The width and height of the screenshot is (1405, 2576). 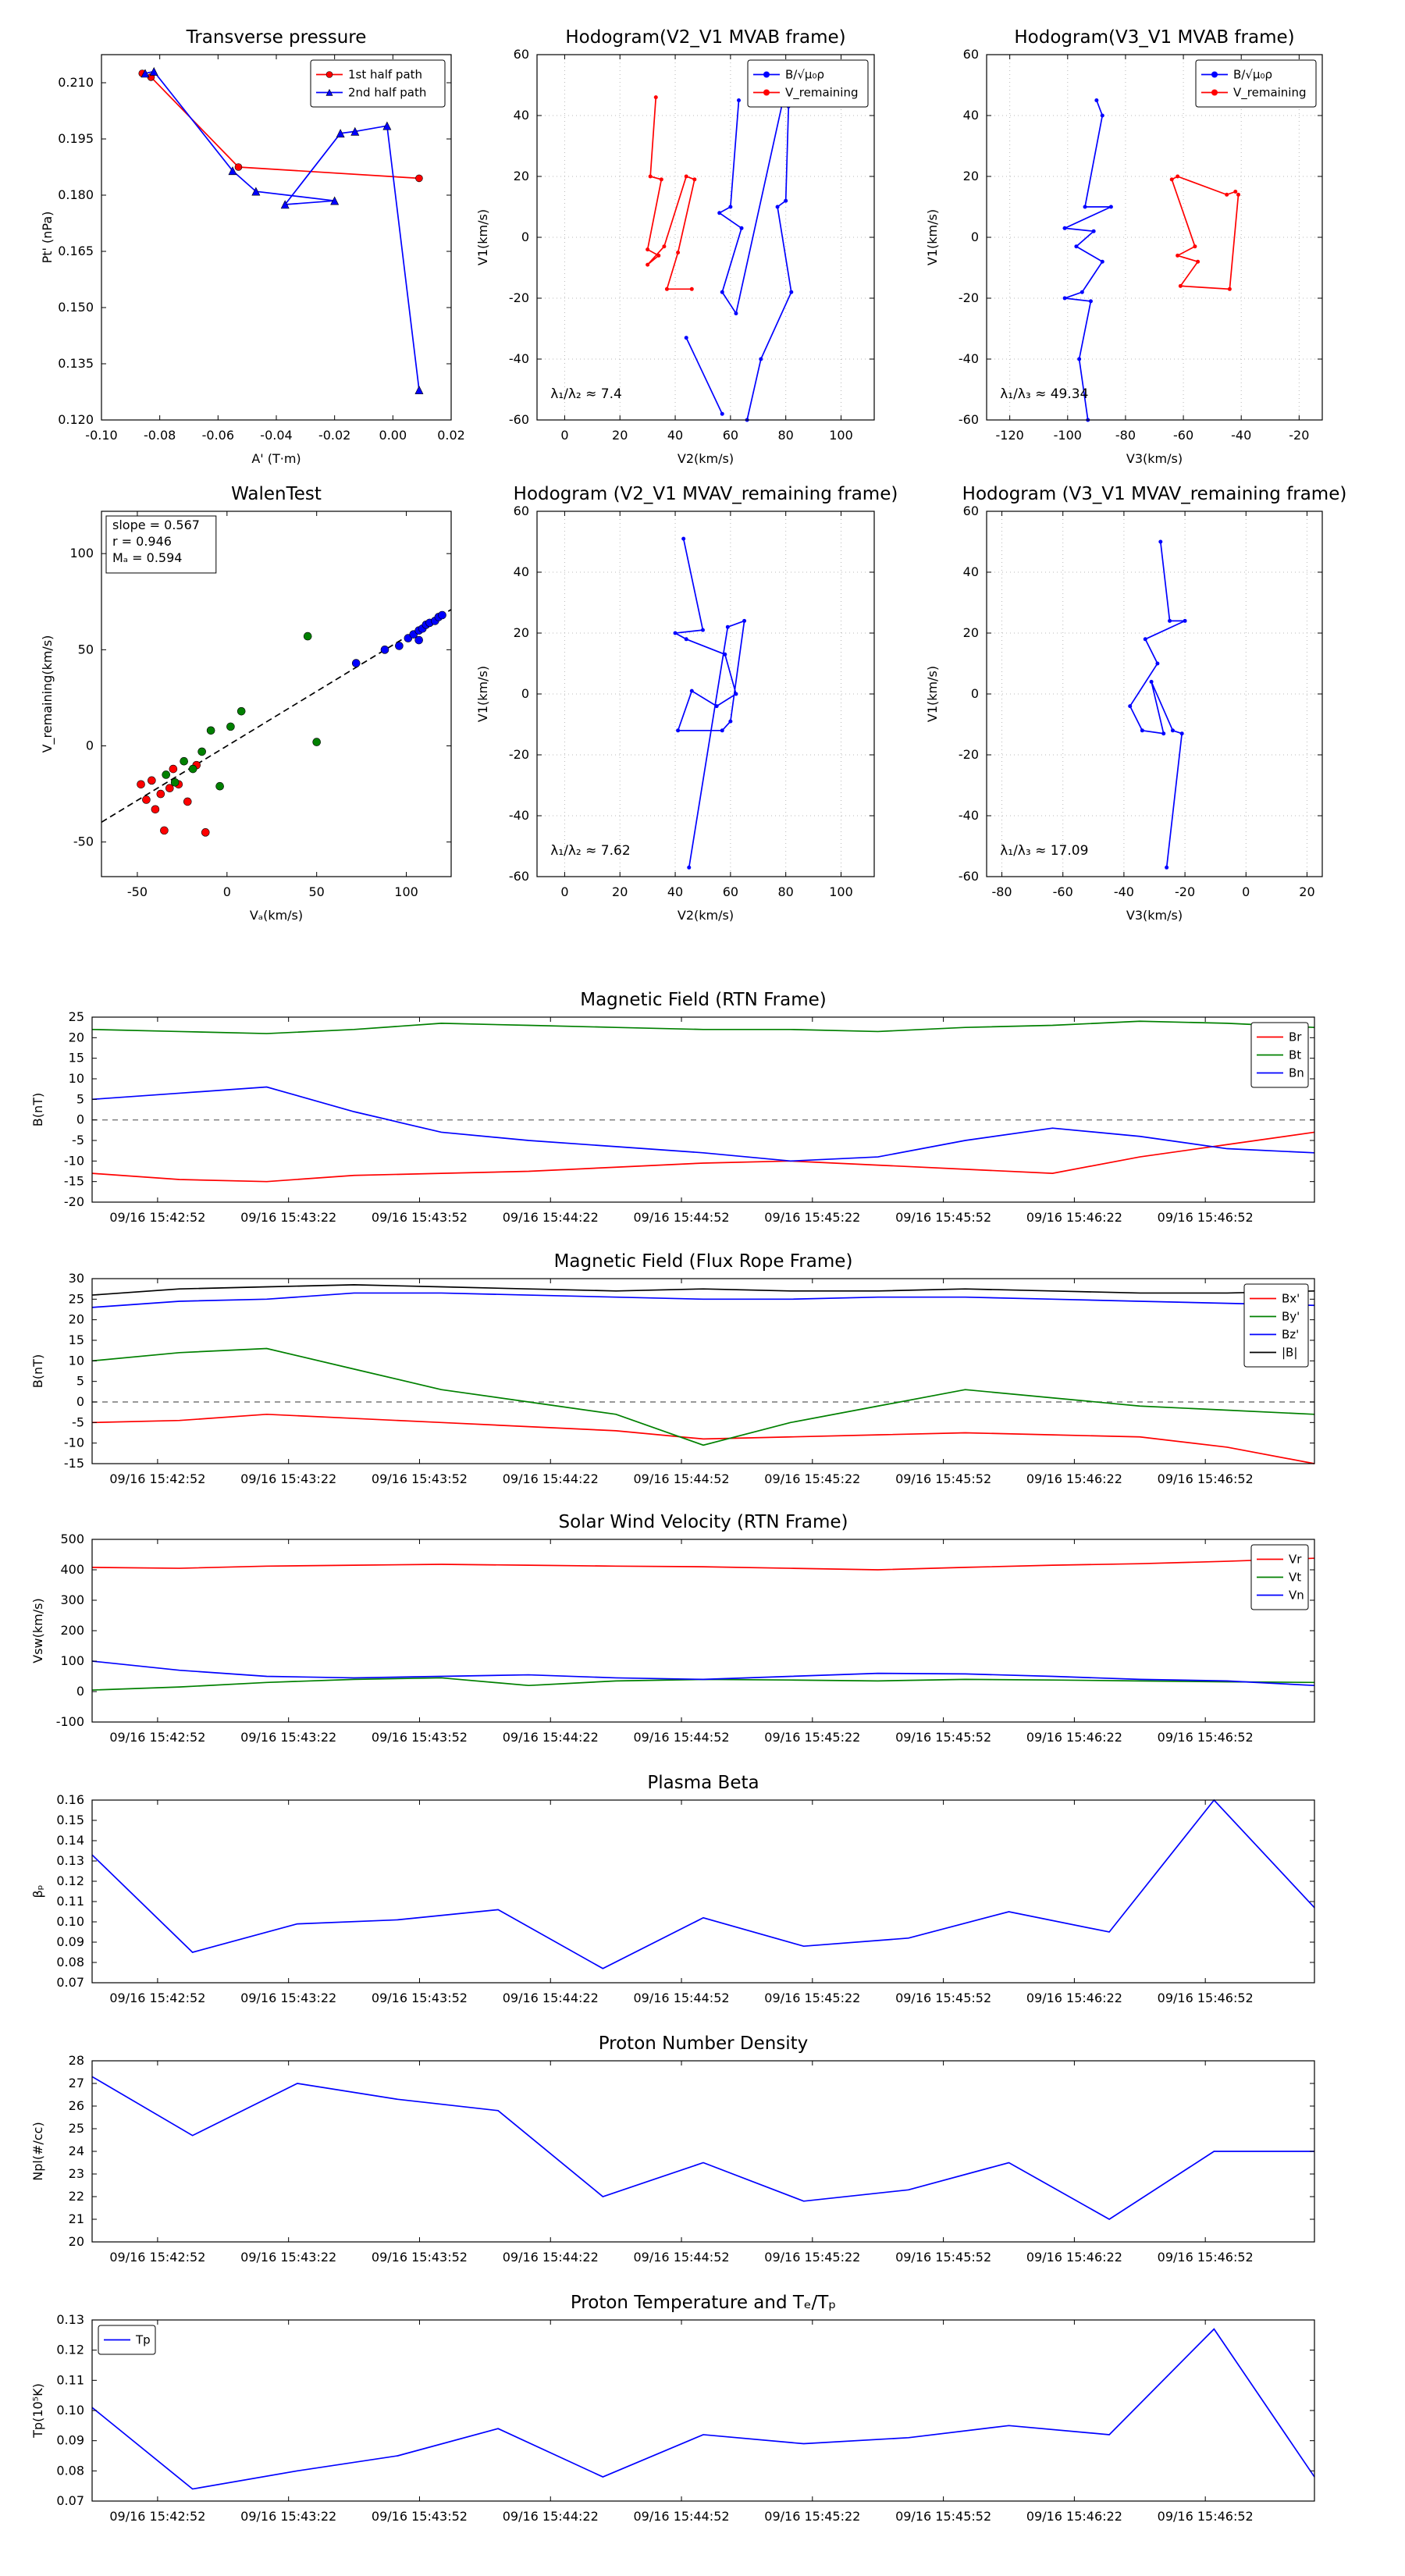 What do you see at coordinates (76, 82) in the screenshot?
I see `y-tick-label: 0.210` at bounding box center [76, 82].